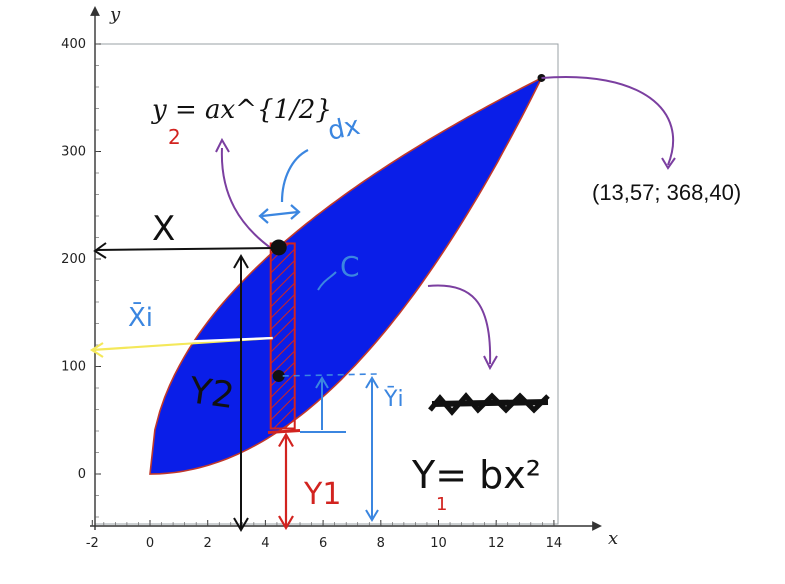 Image resolution: width=785 pixels, height=584 pixels. What do you see at coordinates (96, 350) in the screenshot?
I see `Xi-arrow-head` at bounding box center [96, 350].